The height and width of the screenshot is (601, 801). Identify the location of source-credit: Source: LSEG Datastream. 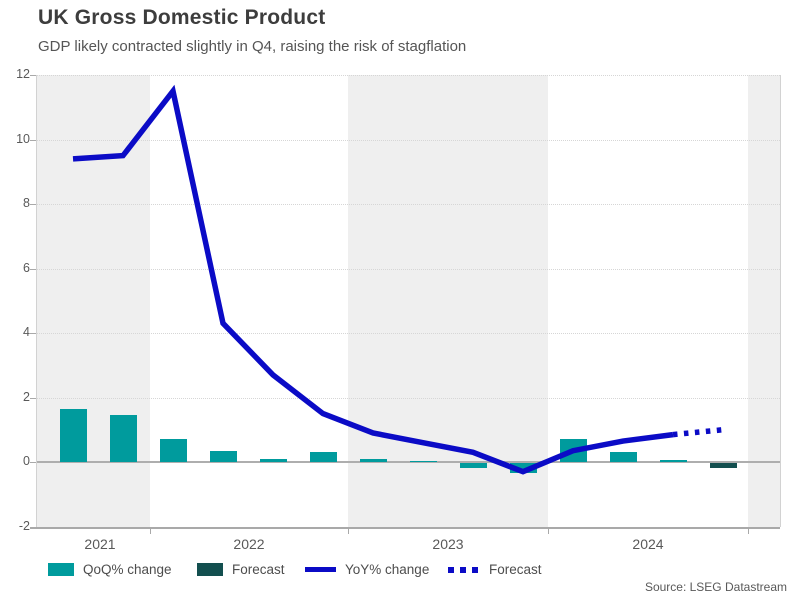
(715, 587).